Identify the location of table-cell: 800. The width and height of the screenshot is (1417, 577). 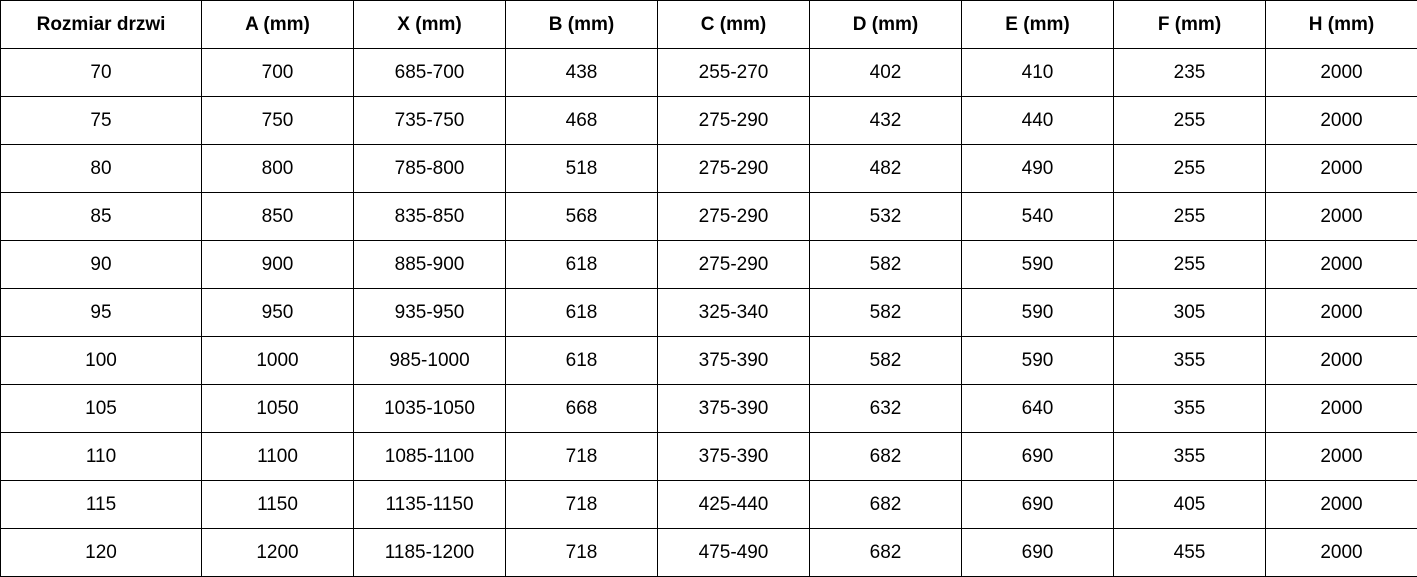
(277, 168).